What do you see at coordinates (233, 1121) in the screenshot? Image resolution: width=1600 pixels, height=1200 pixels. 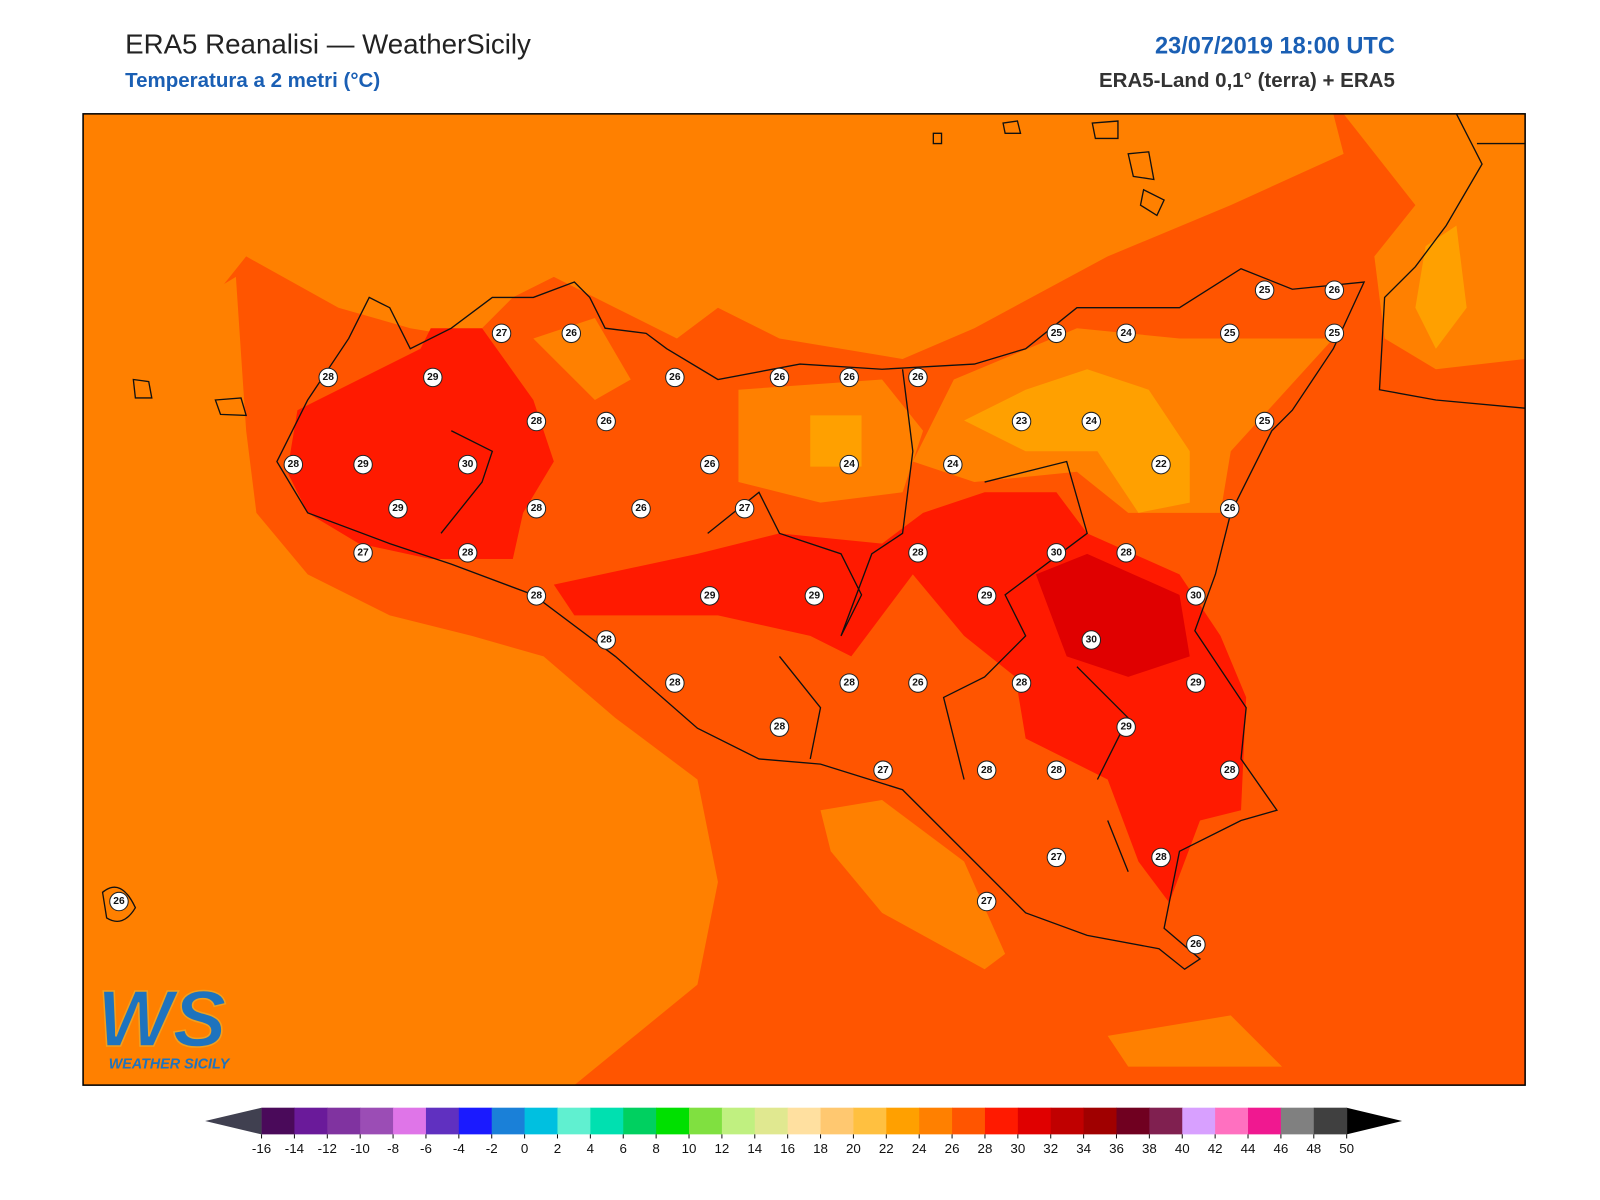 I see `colorbar-under` at bounding box center [233, 1121].